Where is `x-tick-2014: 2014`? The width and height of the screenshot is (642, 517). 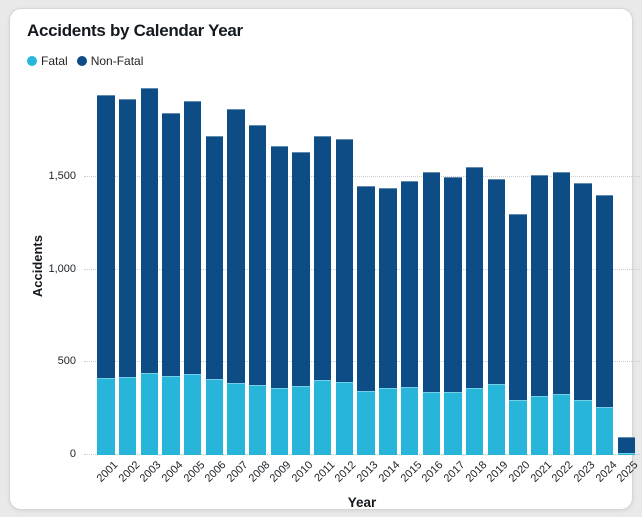
x-tick-2014: 2014 is located at coordinates (389, 472).